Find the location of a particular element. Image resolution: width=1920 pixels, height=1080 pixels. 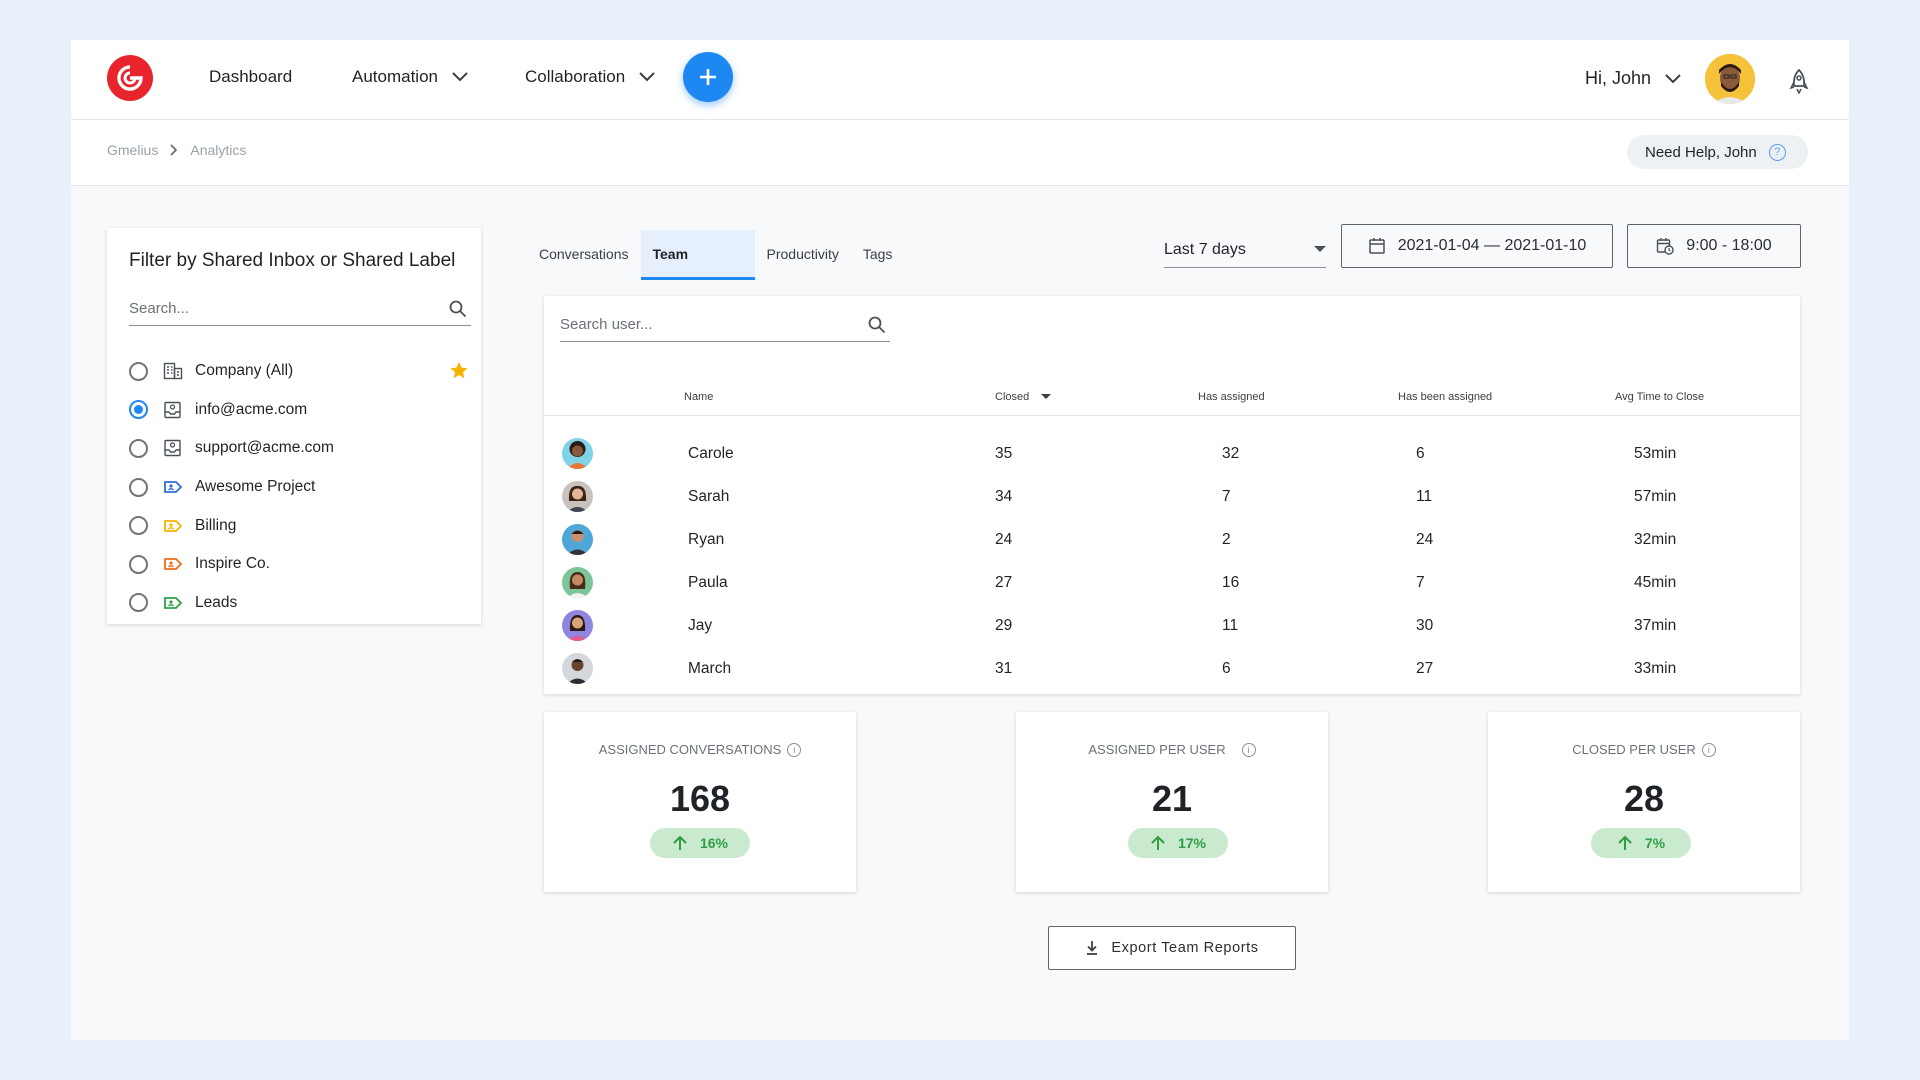

calendar-icon is located at coordinates (1376, 246).